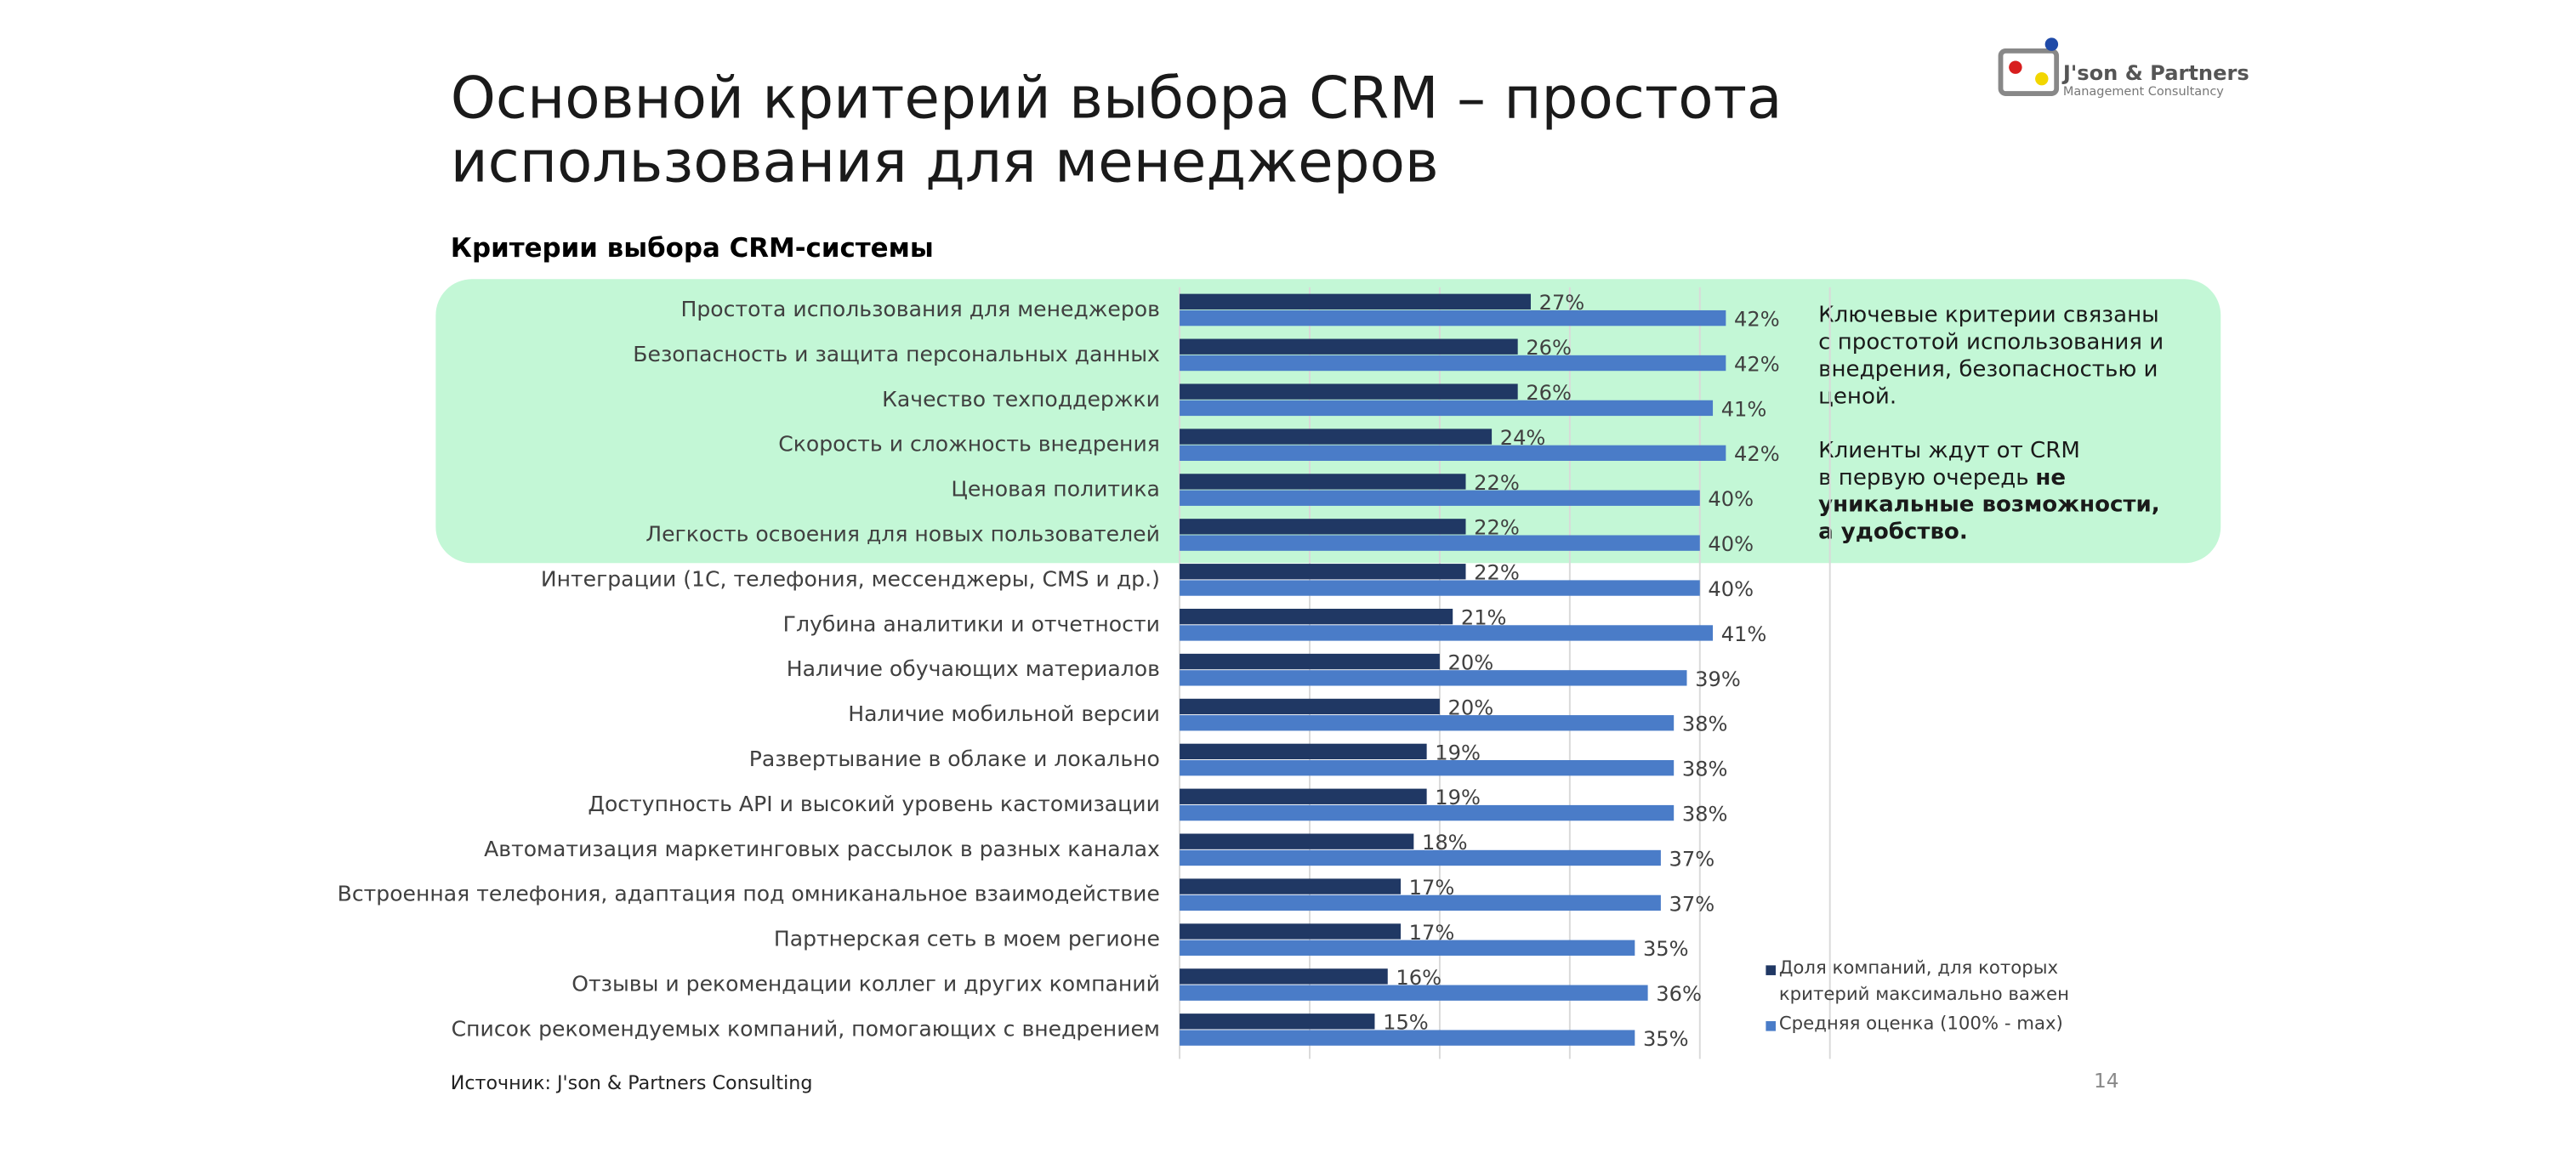 This screenshot has height=1164, width=2576. I want to click on category-label: Качество техподдержки, so click(1021, 400).